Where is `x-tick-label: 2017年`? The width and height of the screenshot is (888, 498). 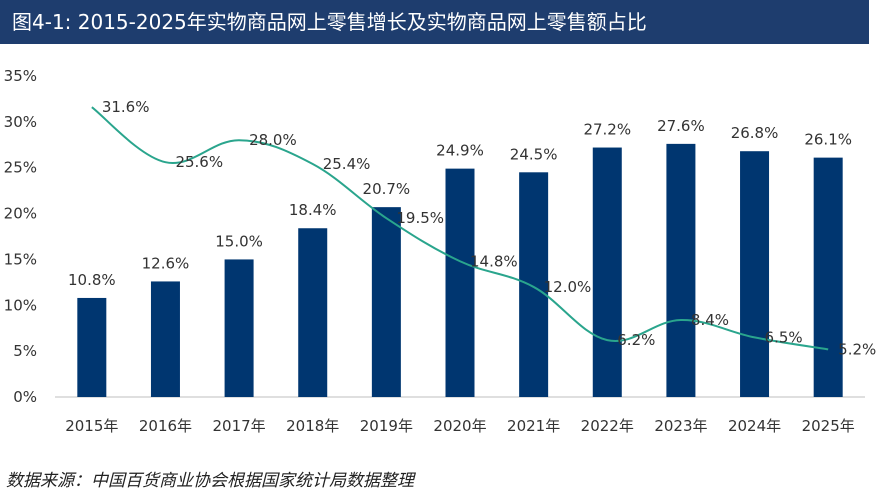
x-tick-label: 2017年 is located at coordinates (238, 426).